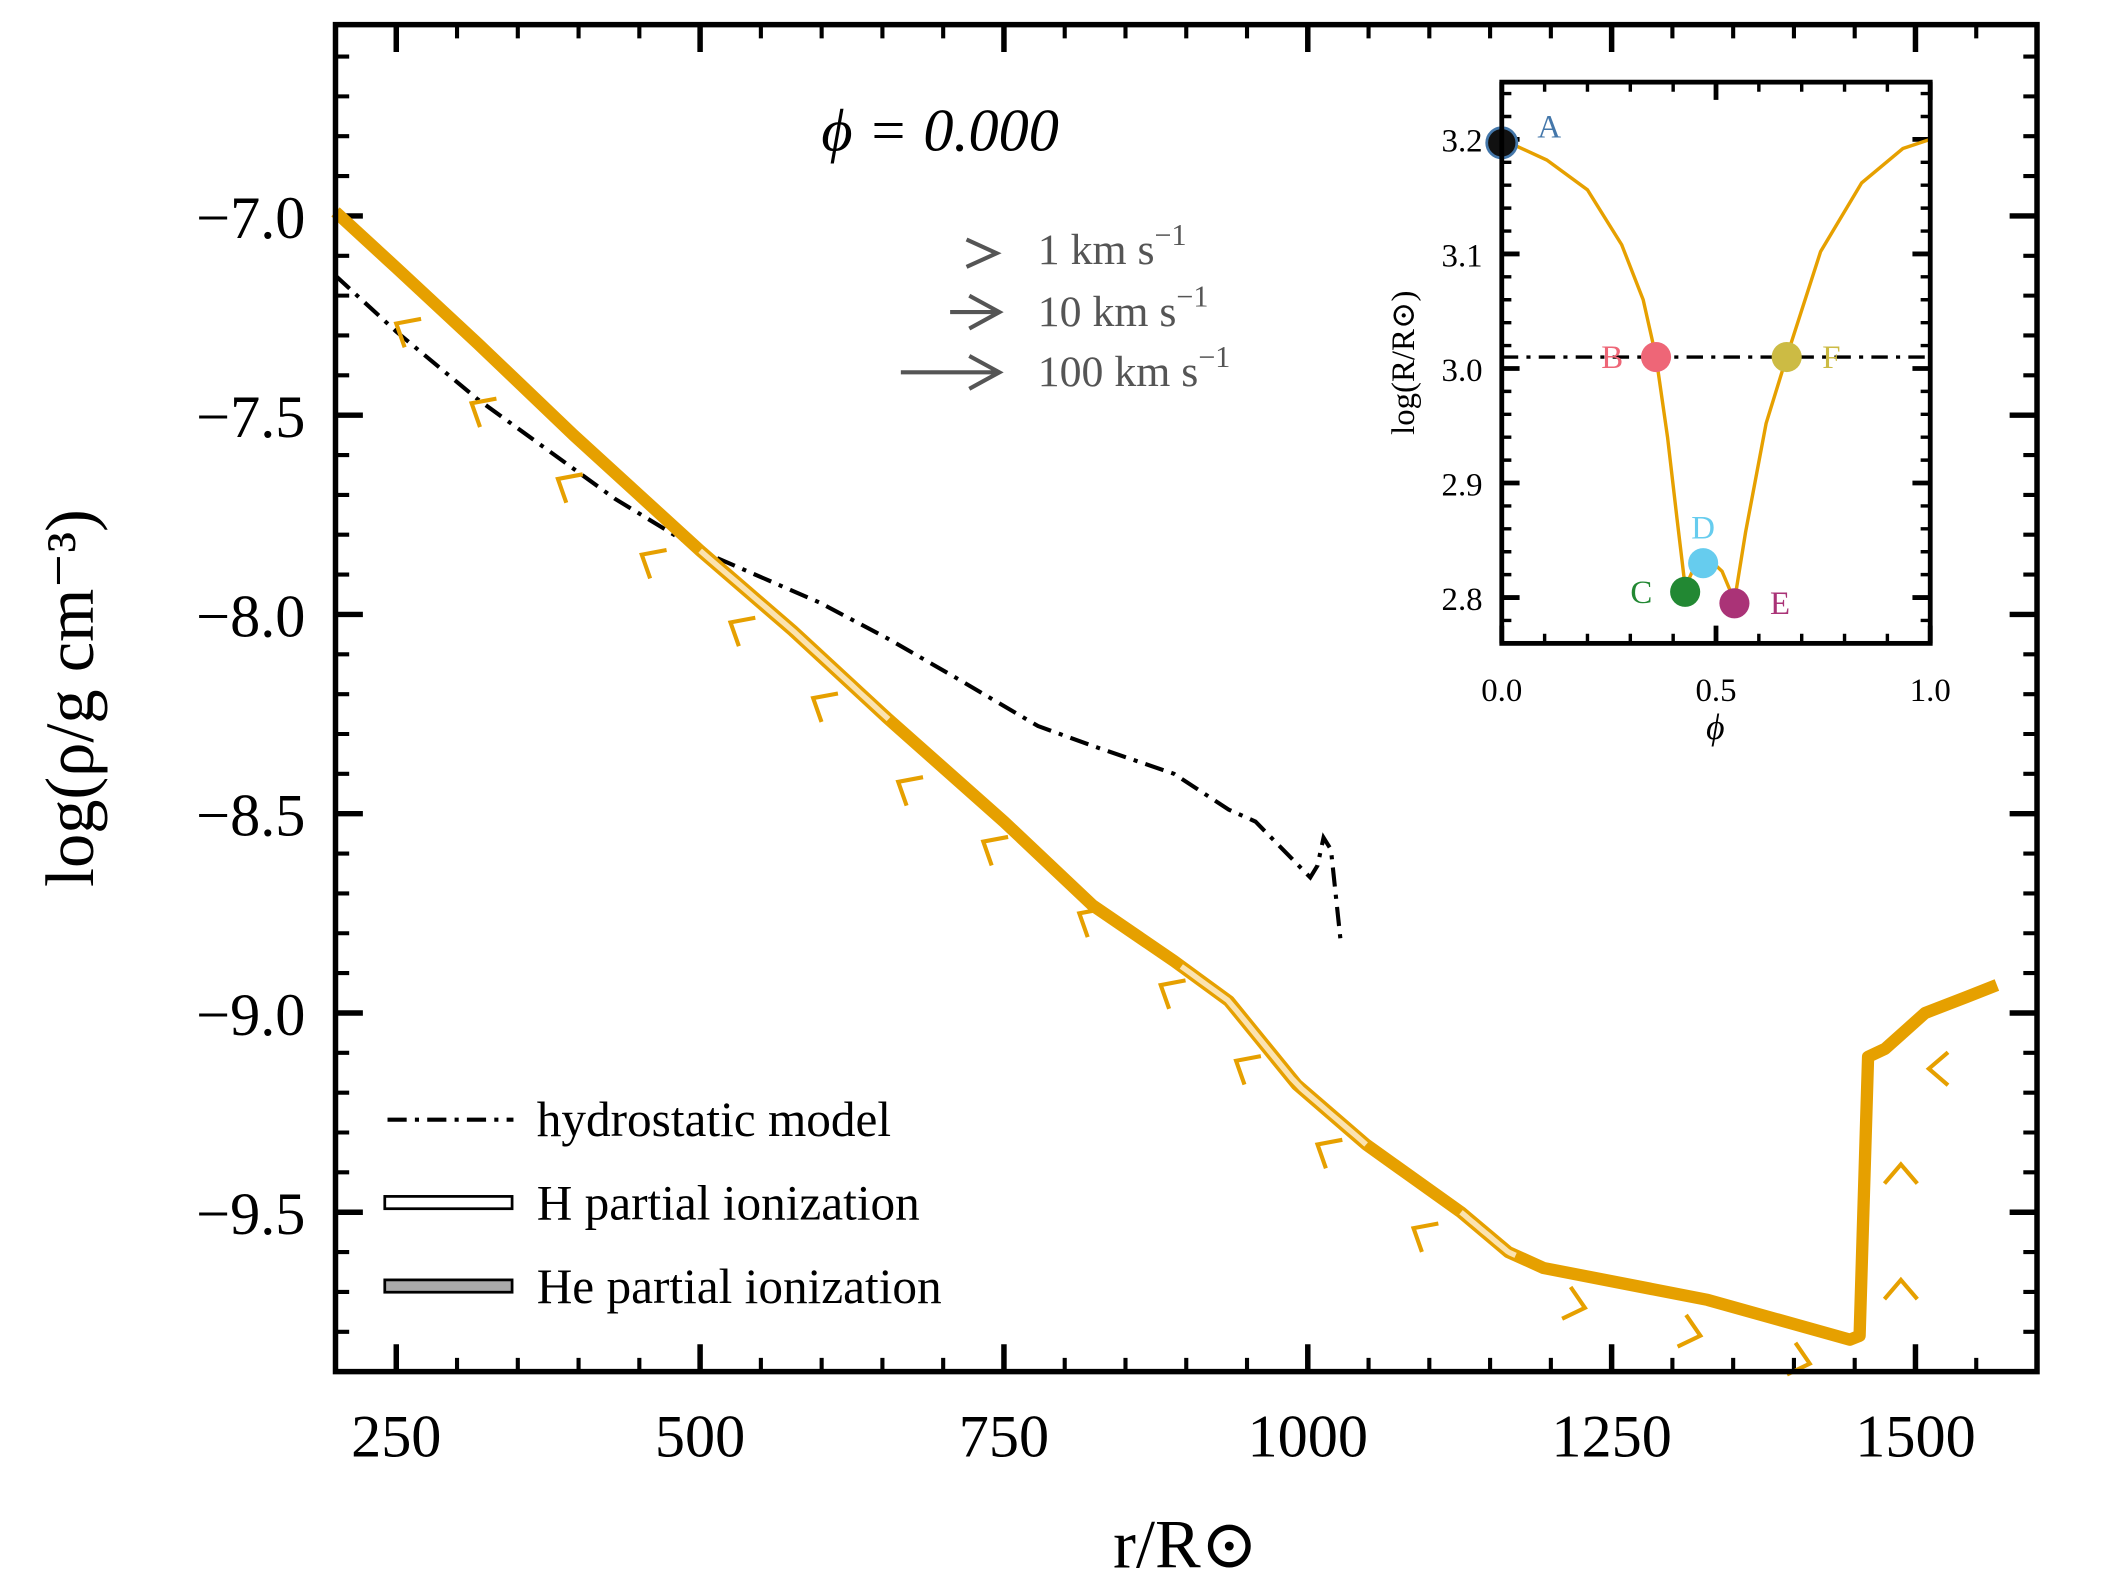 The height and width of the screenshot is (1592, 2122). Describe the element at coordinates (1831, 358) in the screenshot. I see `phase-marker-label-f: F` at that location.